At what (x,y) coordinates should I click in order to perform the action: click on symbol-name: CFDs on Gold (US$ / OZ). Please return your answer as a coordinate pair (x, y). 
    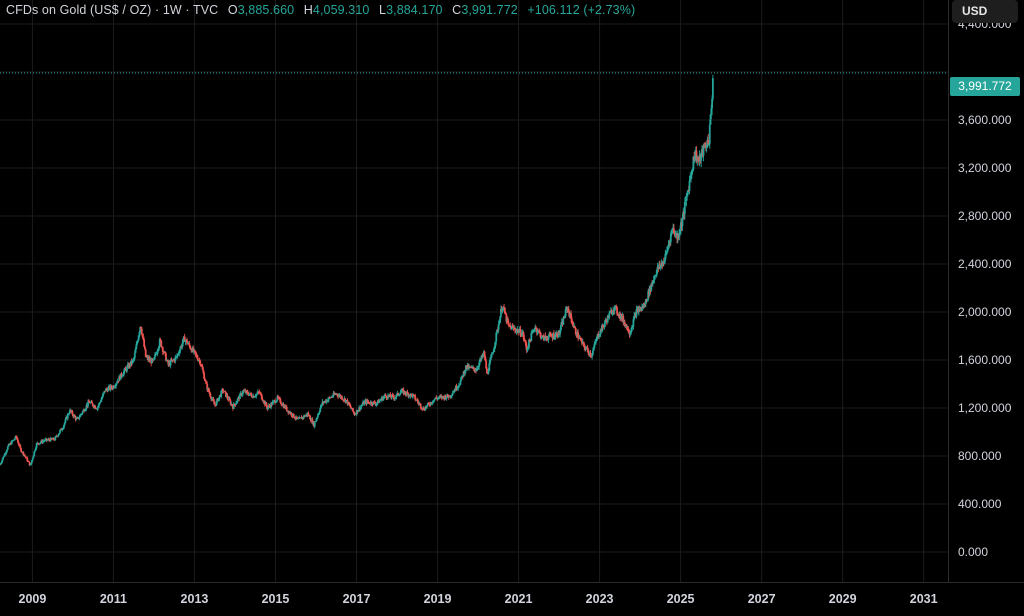
    Looking at the image, I should click on (79, 10).